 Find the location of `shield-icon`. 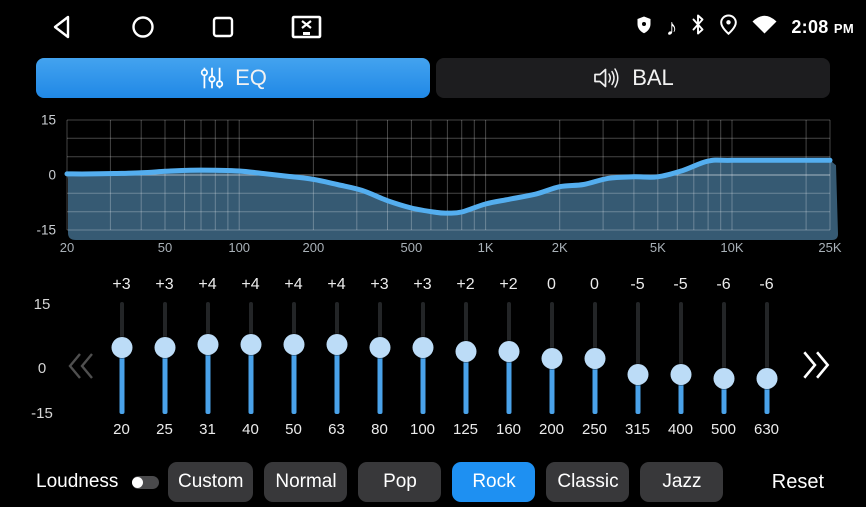

shield-icon is located at coordinates (644, 27).